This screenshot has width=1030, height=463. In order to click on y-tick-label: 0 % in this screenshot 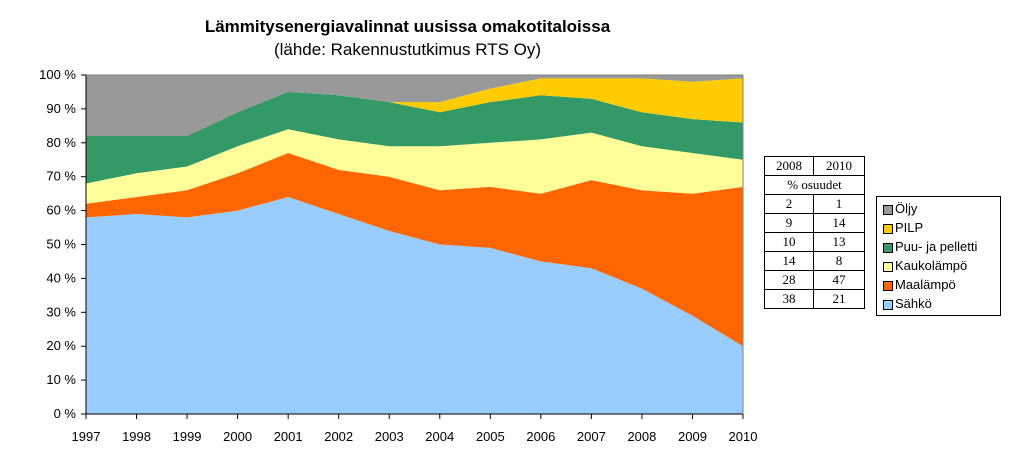, I will do `click(65, 413)`.